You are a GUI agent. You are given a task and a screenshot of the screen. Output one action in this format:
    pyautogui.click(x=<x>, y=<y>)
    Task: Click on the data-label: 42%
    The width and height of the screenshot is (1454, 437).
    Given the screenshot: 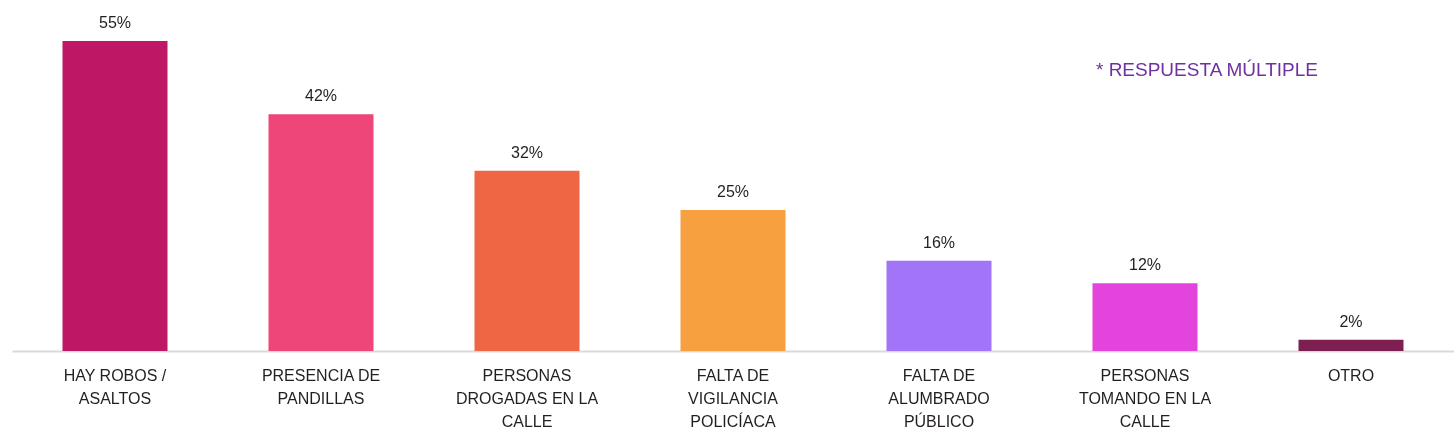 What is the action you would take?
    pyautogui.click(x=321, y=96)
    